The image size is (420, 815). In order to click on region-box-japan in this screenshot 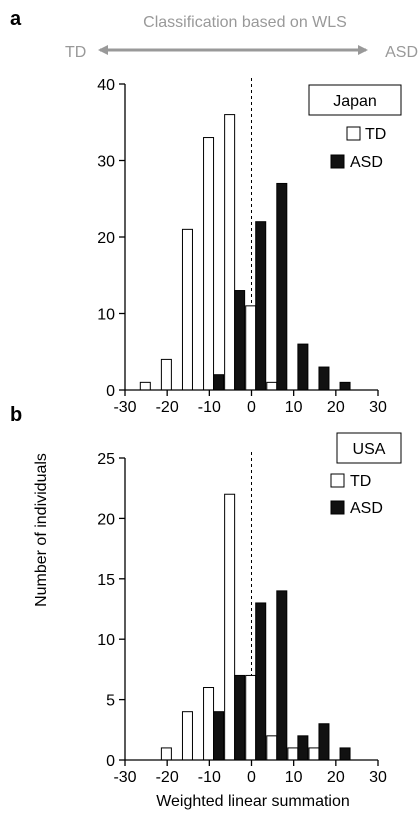, I will do `click(355, 100)`.